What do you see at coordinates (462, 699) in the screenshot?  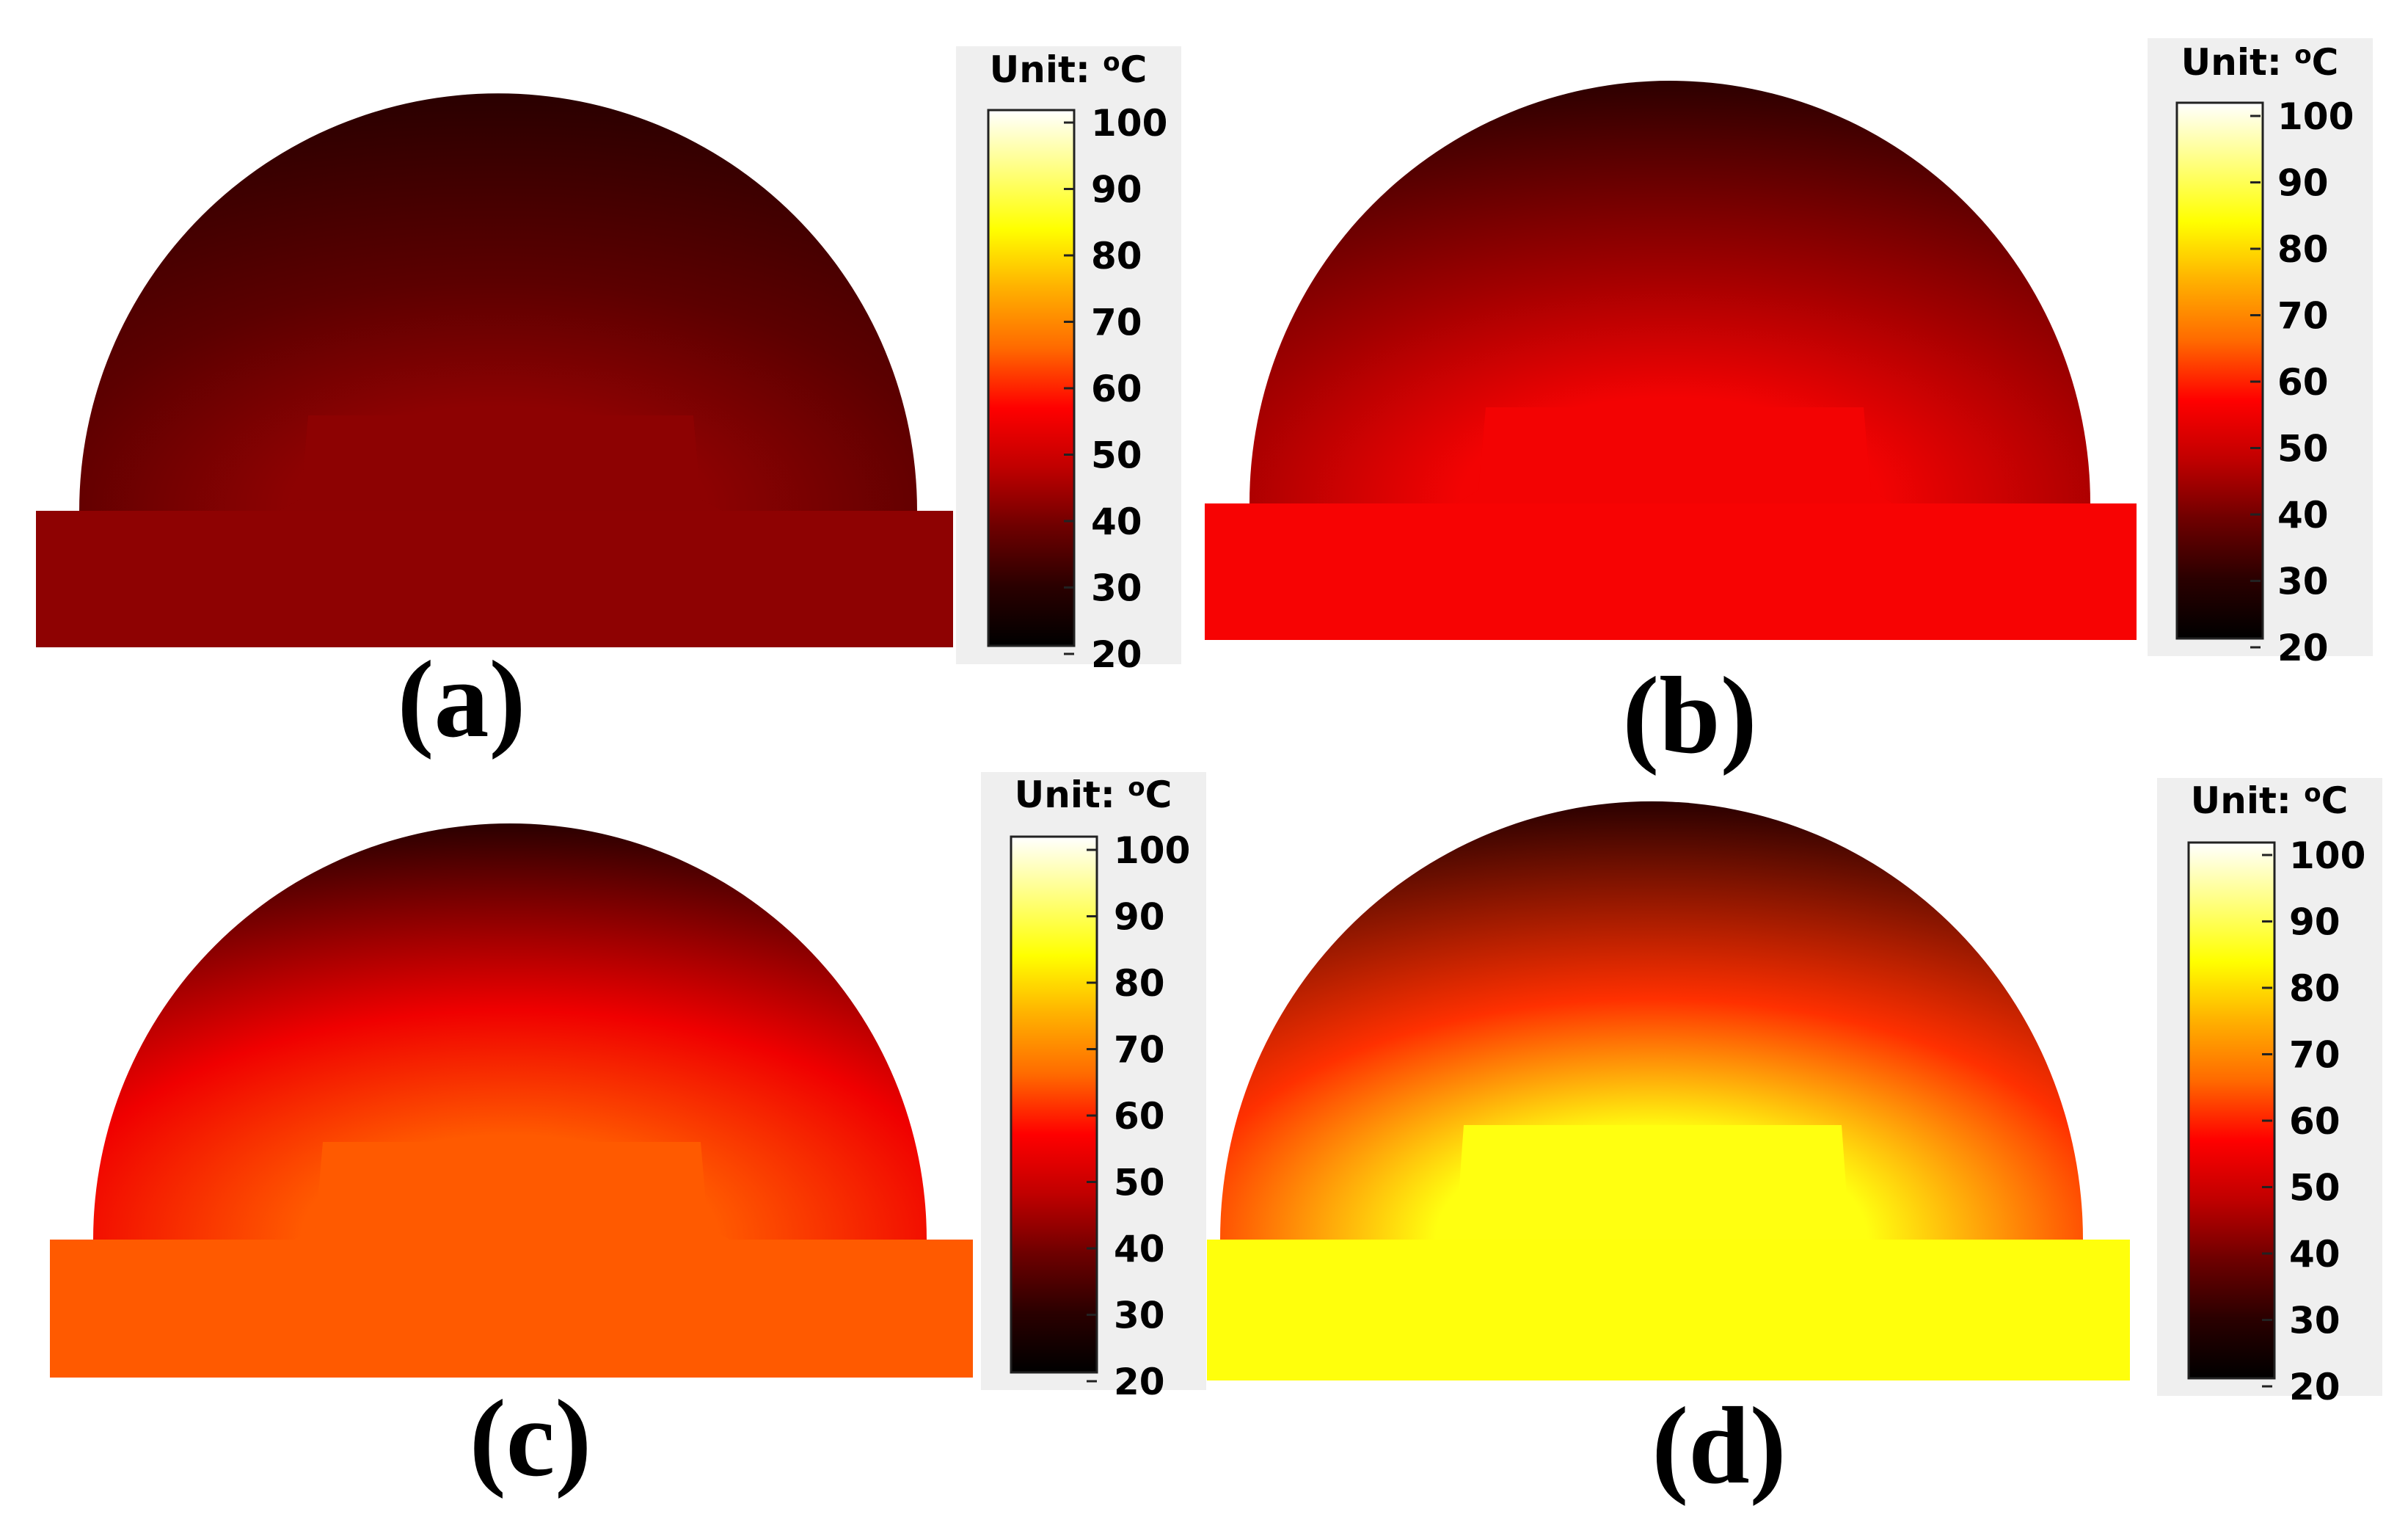 I see `panel-label: (a)` at bounding box center [462, 699].